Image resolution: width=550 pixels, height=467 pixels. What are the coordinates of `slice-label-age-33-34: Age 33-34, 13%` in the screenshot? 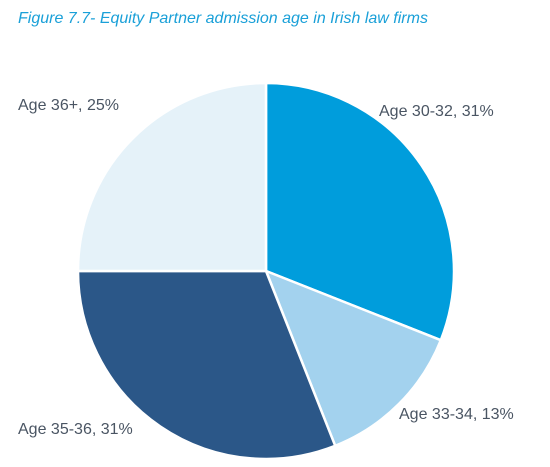 It's located at (456, 414).